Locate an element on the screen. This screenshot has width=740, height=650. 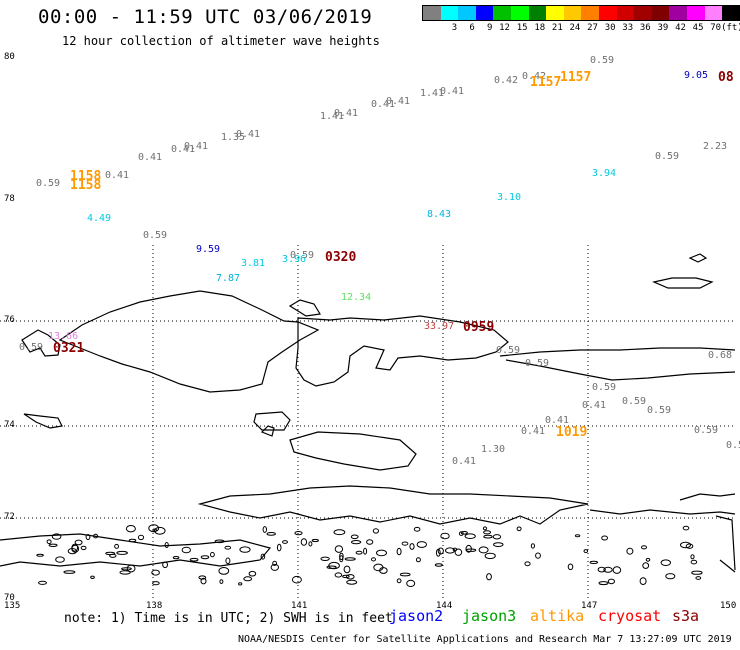
legend-swatches is located at coordinates (581, 13).